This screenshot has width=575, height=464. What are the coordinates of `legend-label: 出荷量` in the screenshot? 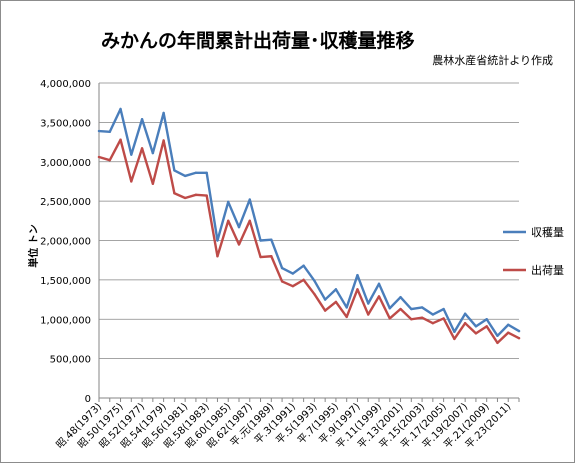 It's located at (547, 270).